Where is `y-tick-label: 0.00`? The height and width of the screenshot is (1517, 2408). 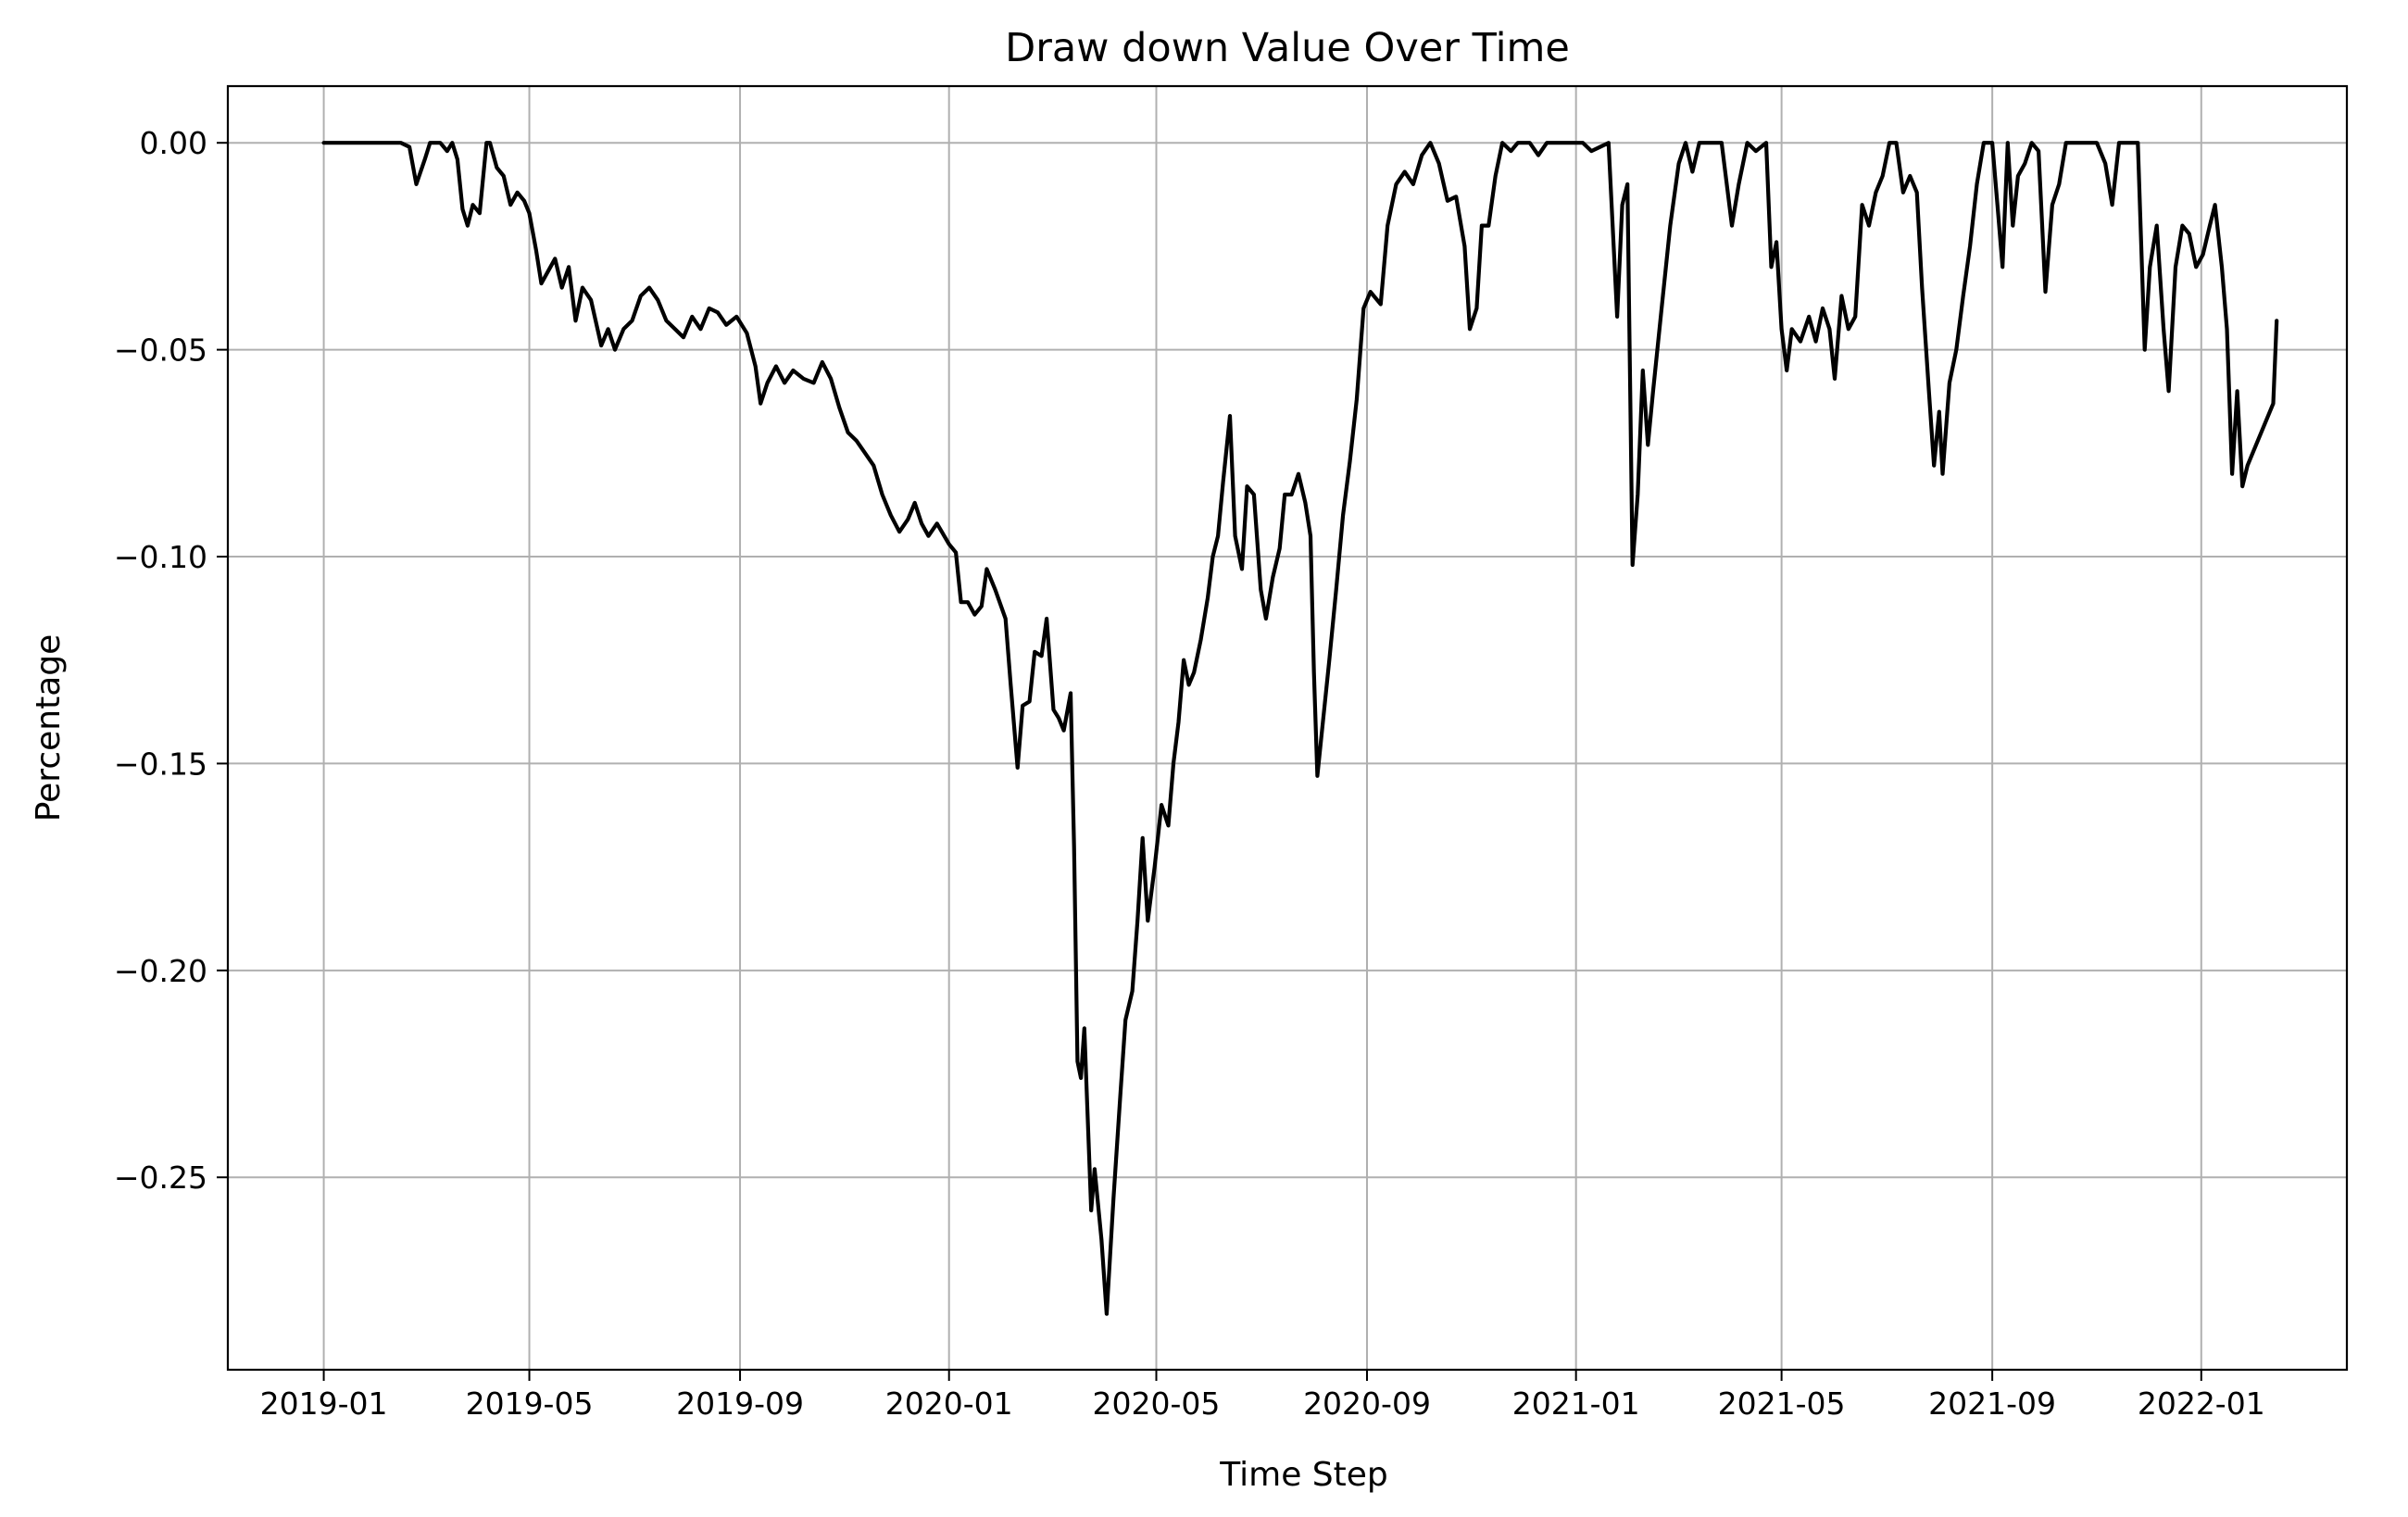
y-tick-label: 0.00 is located at coordinates (173, 143).